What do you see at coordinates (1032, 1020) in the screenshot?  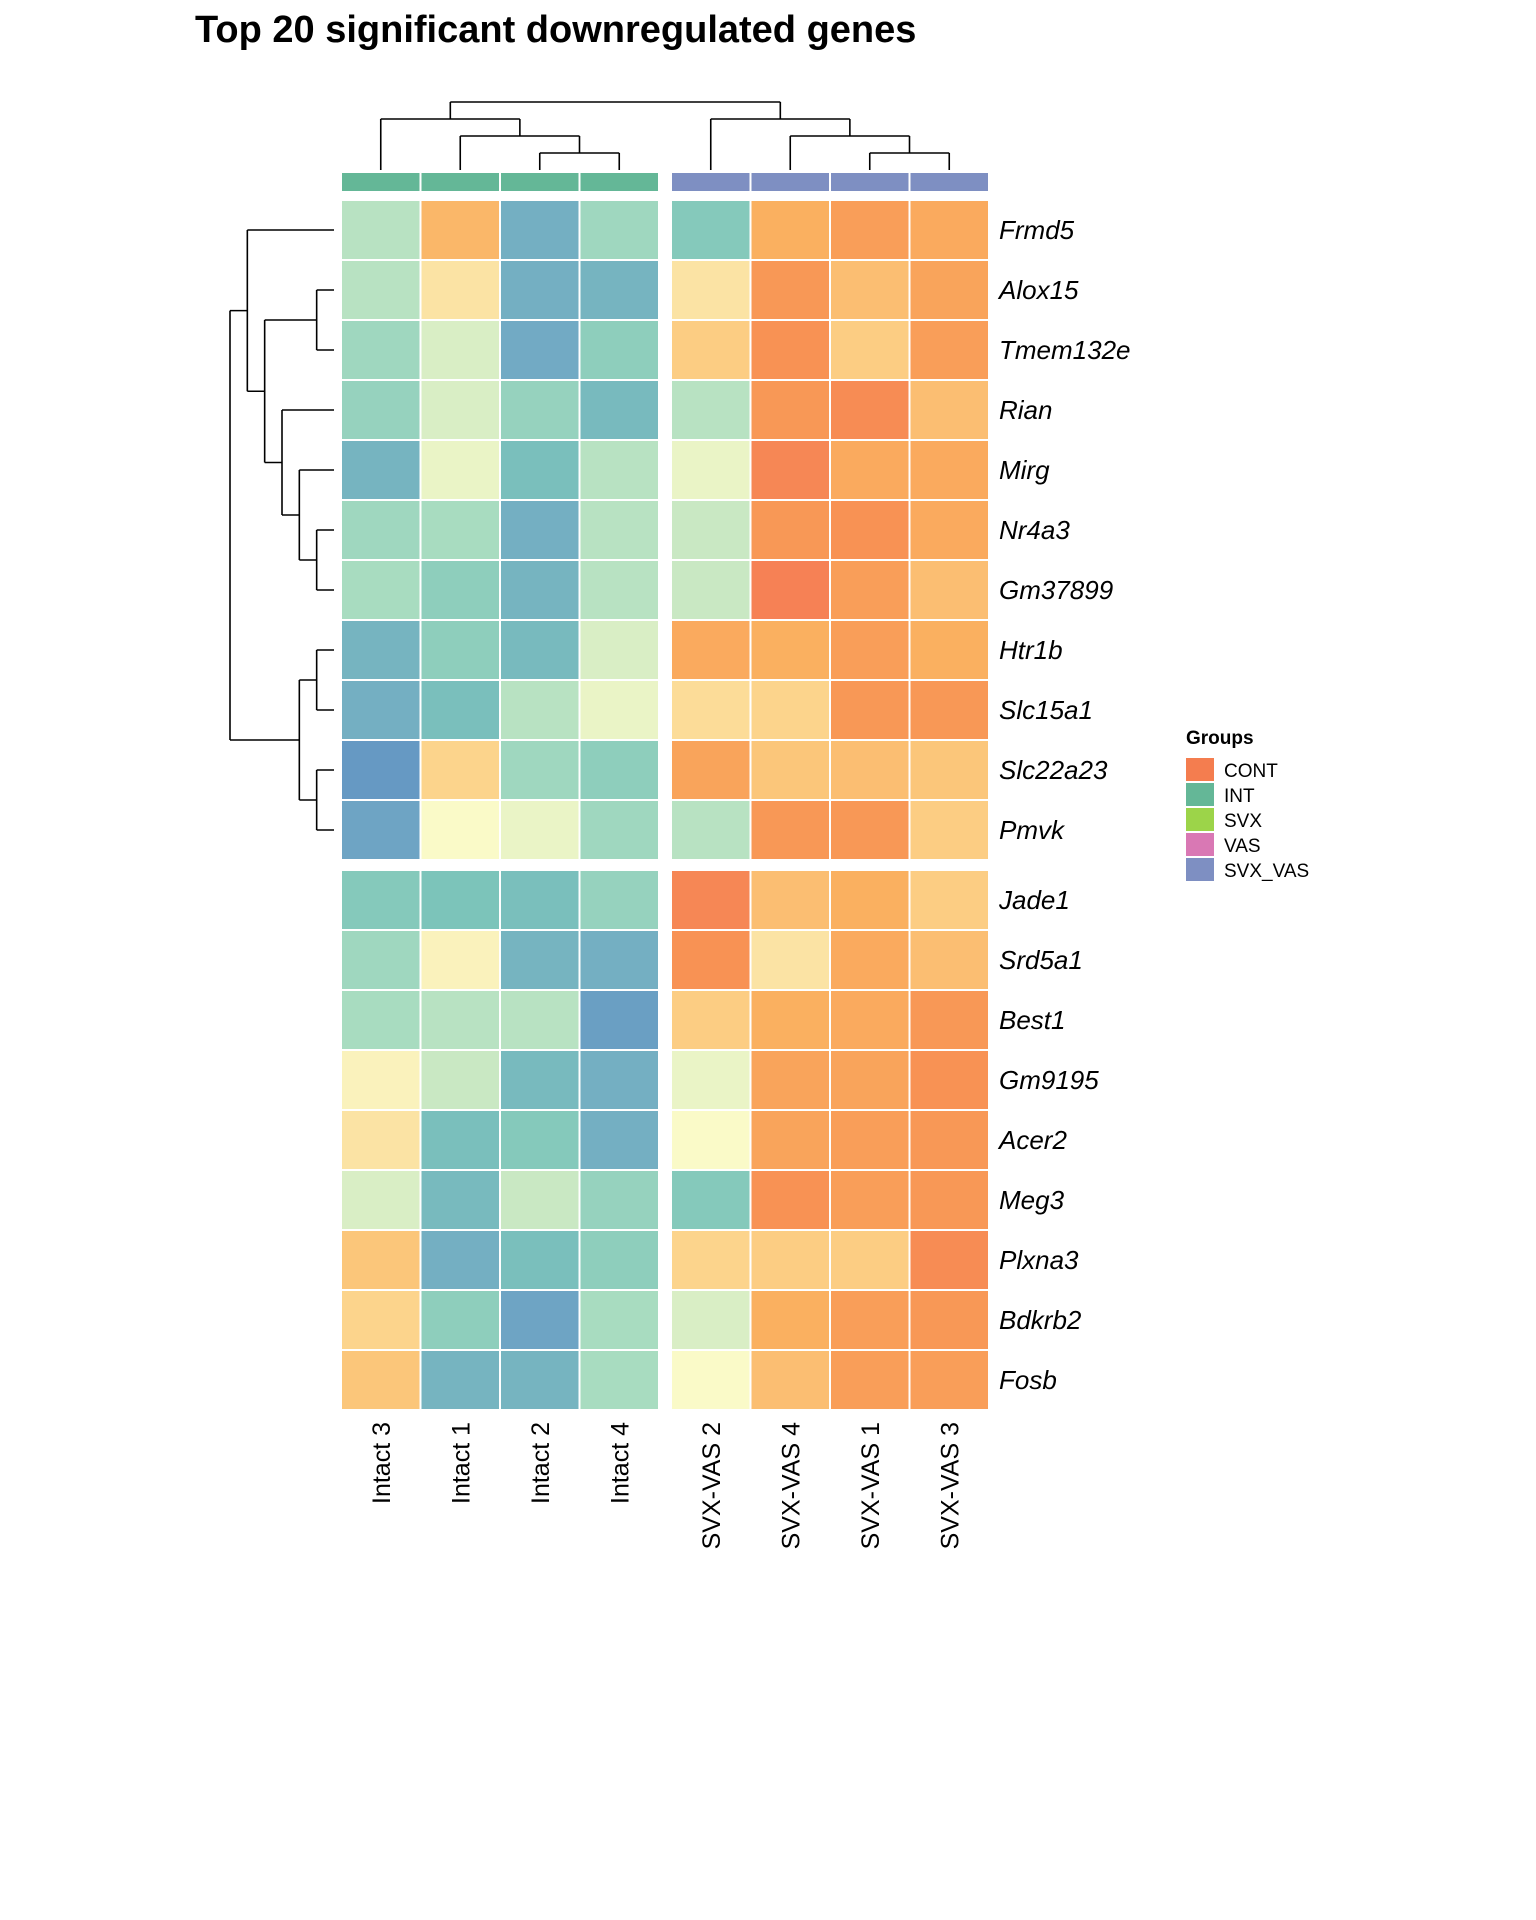 I see `row-label: Best1` at bounding box center [1032, 1020].